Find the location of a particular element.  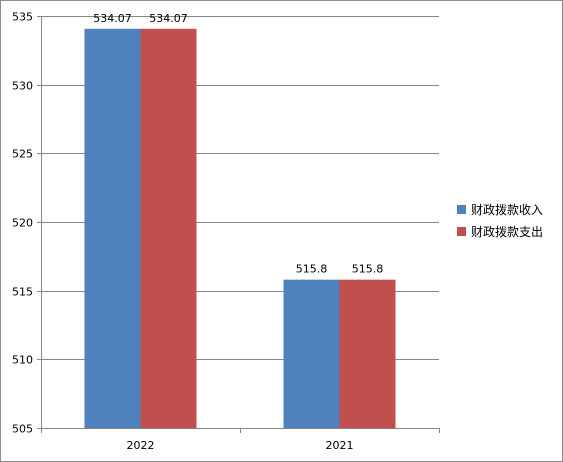

y-tick-label: 510 is located at coordinates (22, 360).